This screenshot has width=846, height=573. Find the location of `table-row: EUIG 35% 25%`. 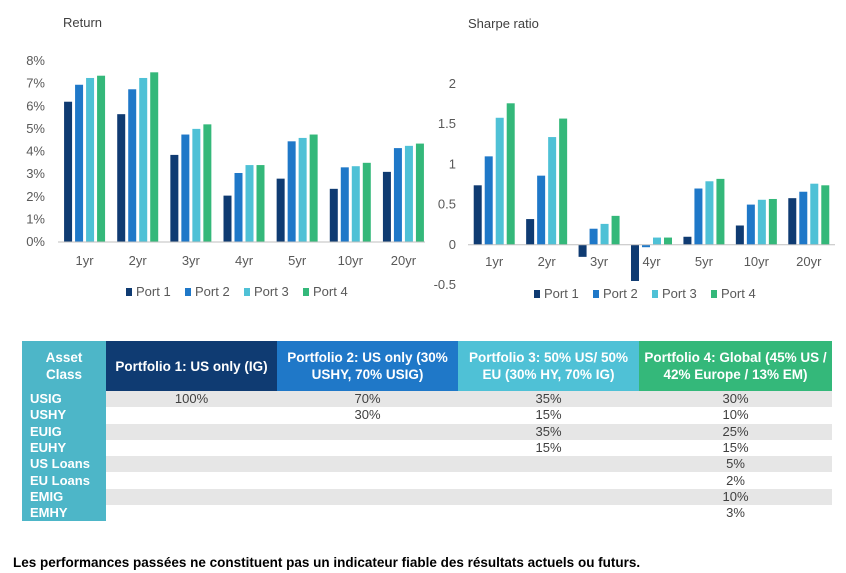

table-row: EUIG 35% 25% is located at coordinates (427, 431).